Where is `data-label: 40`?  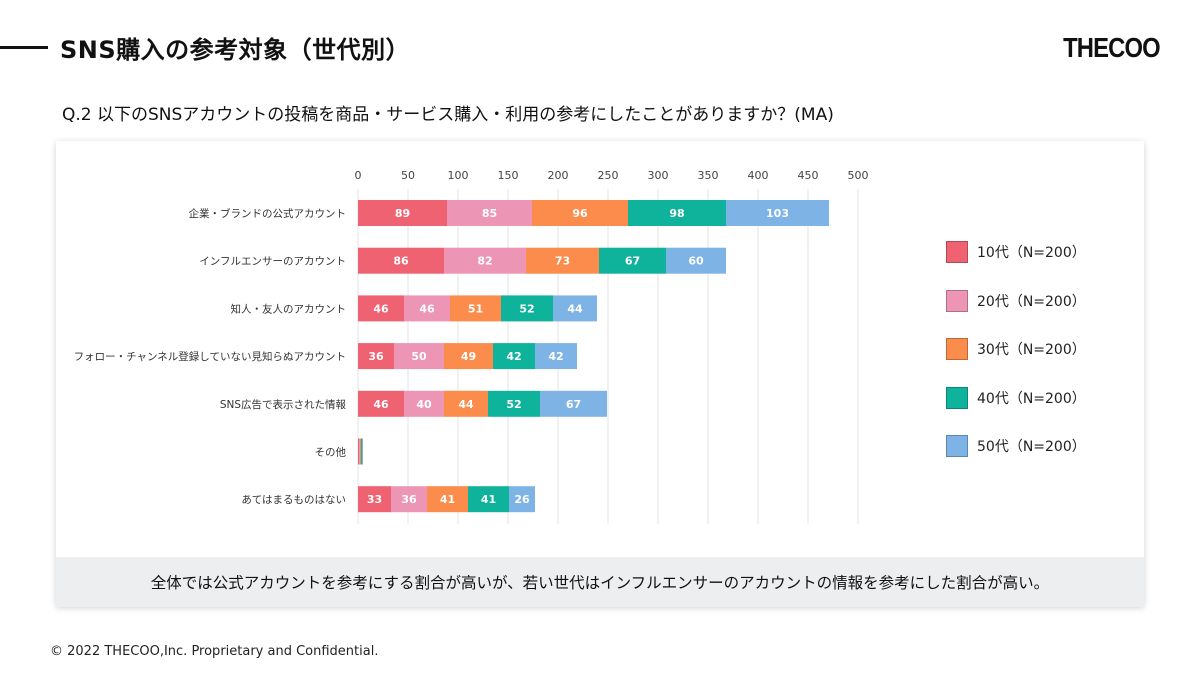
data-label: 40 is located at coordinates (424, 404).